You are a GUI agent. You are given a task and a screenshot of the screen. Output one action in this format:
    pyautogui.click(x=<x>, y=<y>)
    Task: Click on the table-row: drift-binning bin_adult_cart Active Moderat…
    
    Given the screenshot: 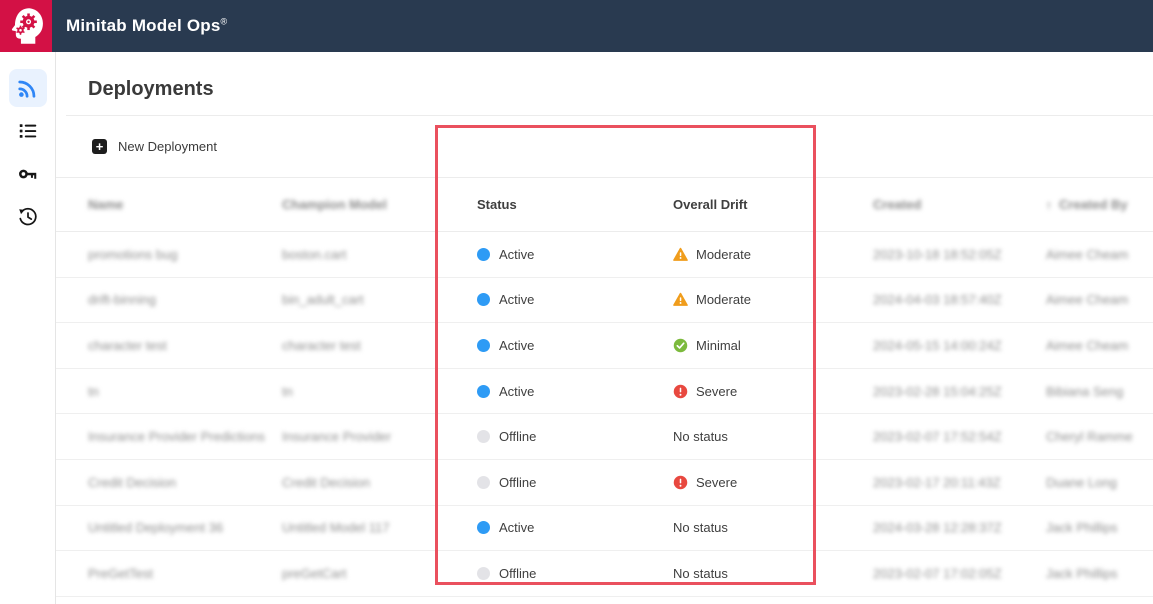 What is the action you would take?
    pyautogui.click(x=604, y=301)
    